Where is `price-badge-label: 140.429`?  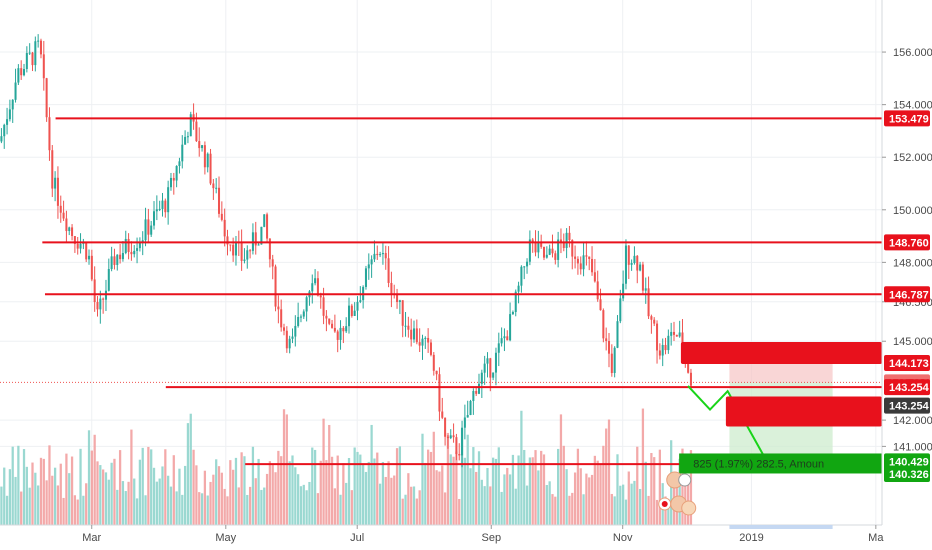
price-badge-label: 140.429 is located at coordinates (909, 462).